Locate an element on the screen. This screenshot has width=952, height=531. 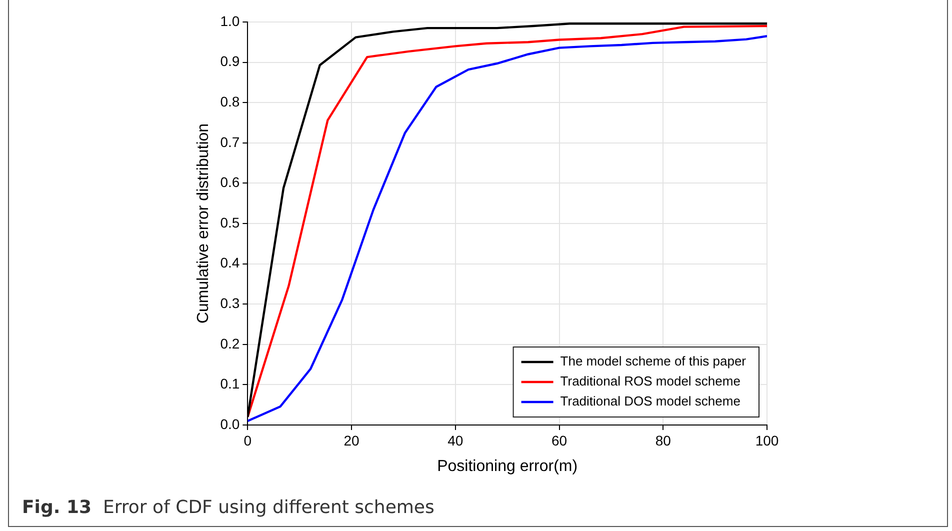
legend-label: Traditional ROS model scheme is located at coordinates (650, 381).